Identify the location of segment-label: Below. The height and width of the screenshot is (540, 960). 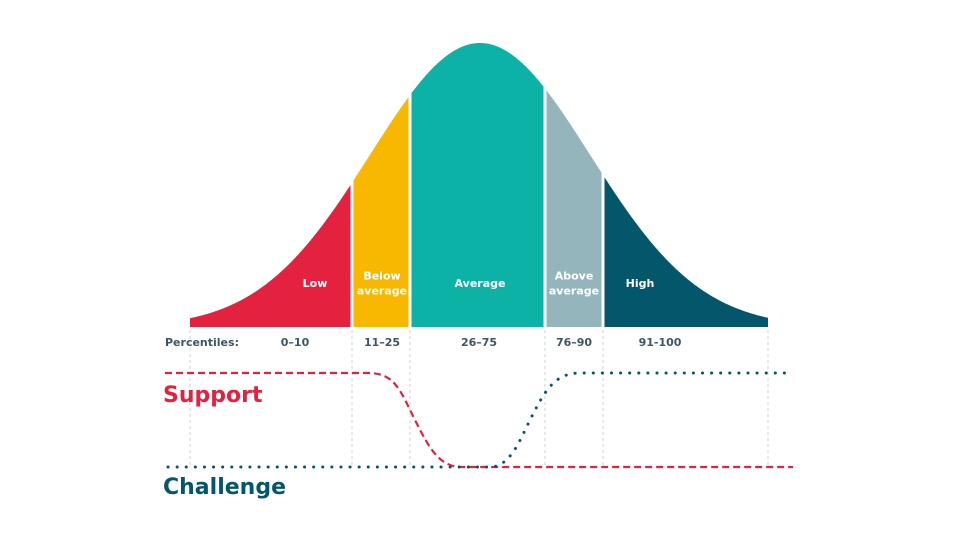
(381, 276).